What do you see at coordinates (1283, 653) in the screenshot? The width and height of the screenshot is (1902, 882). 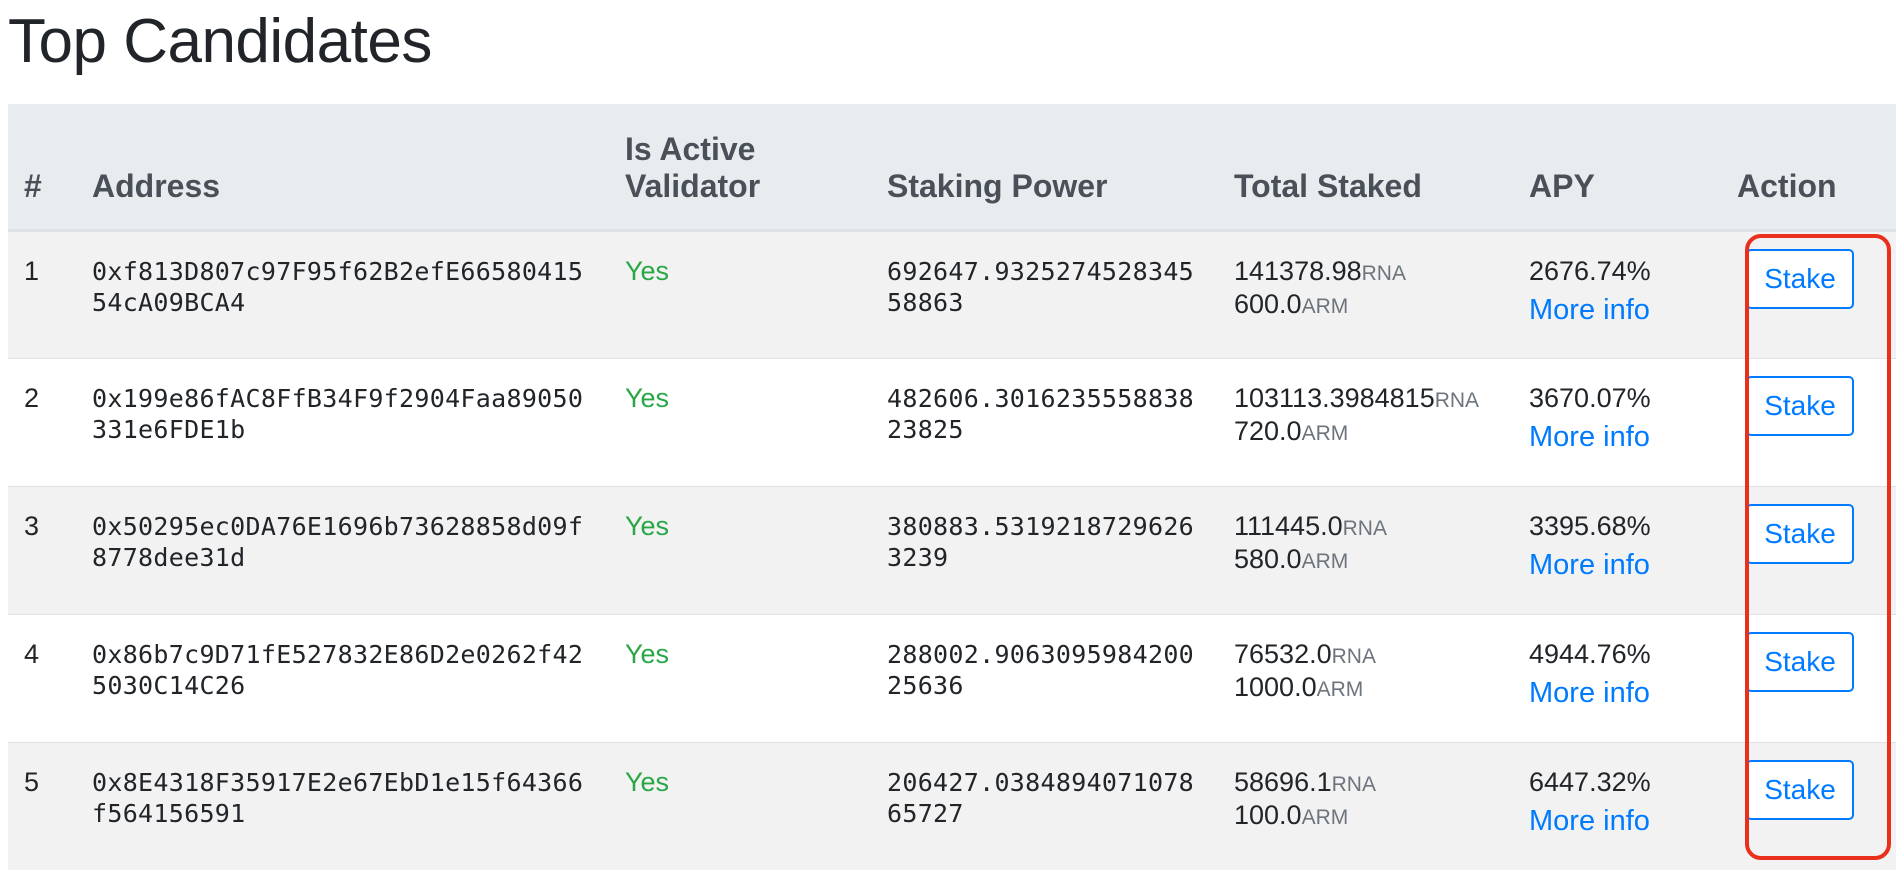 I see `rna-amount: 76532.0` at bounding box center [1283, 653].